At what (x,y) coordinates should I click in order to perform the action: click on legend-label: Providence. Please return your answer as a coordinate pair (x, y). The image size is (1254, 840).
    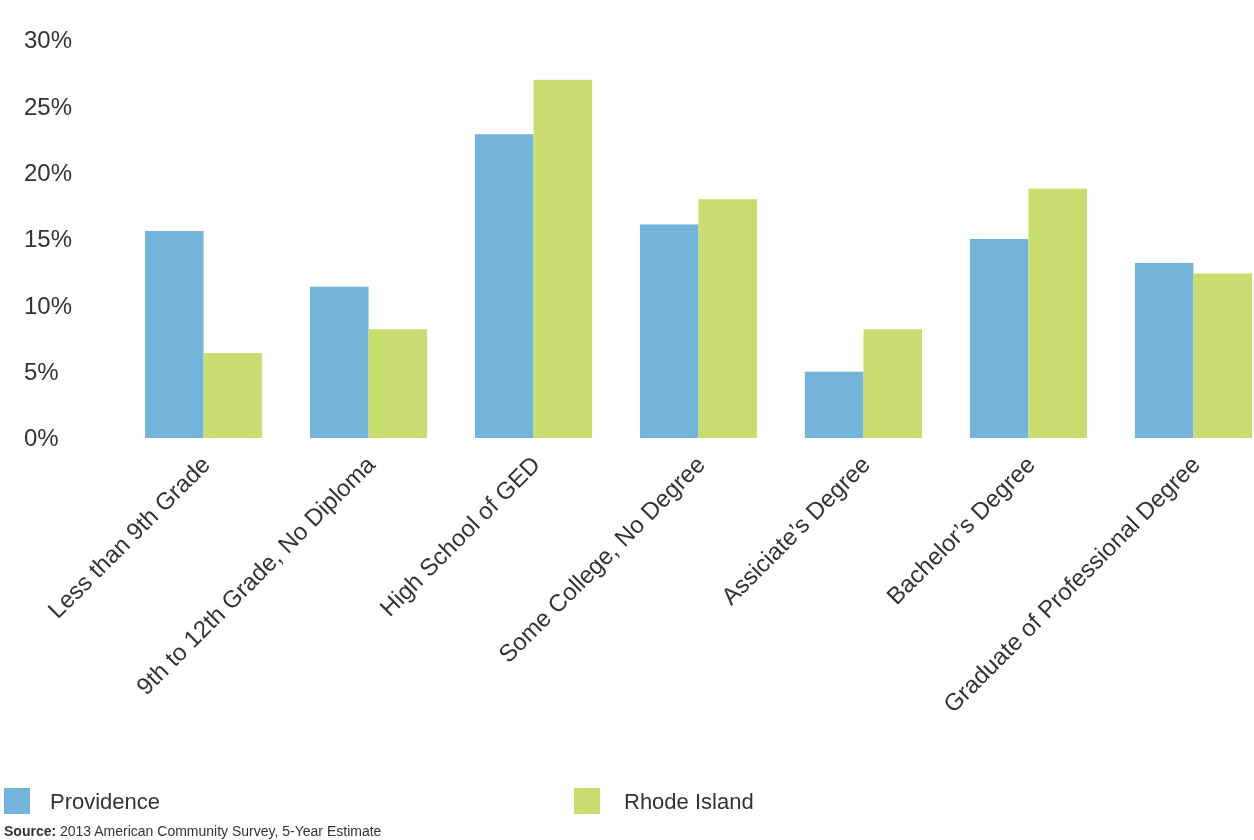
    Looking at the image, I should click on (105, 801).